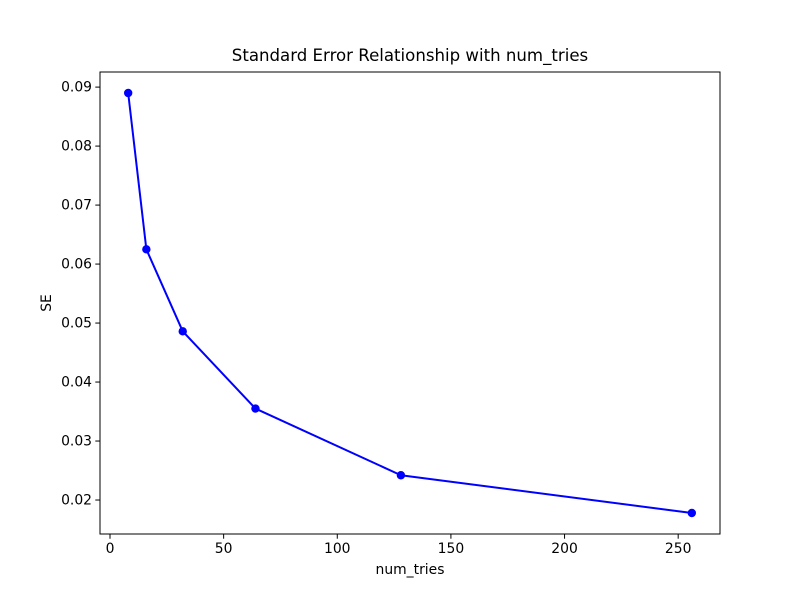 This screenshot has width=800, height=600. Describe the element at coordinates (76, 324) in the screenshot. I see `y-tick-label: 0.05` at that location.